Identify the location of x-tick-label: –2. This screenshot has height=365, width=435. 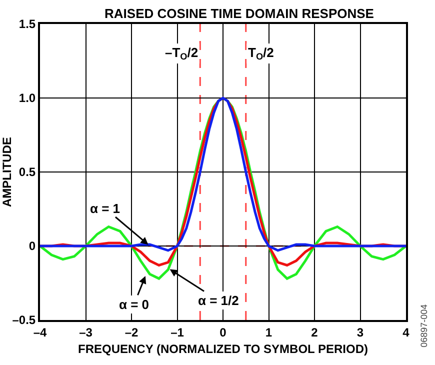
(131, 332).